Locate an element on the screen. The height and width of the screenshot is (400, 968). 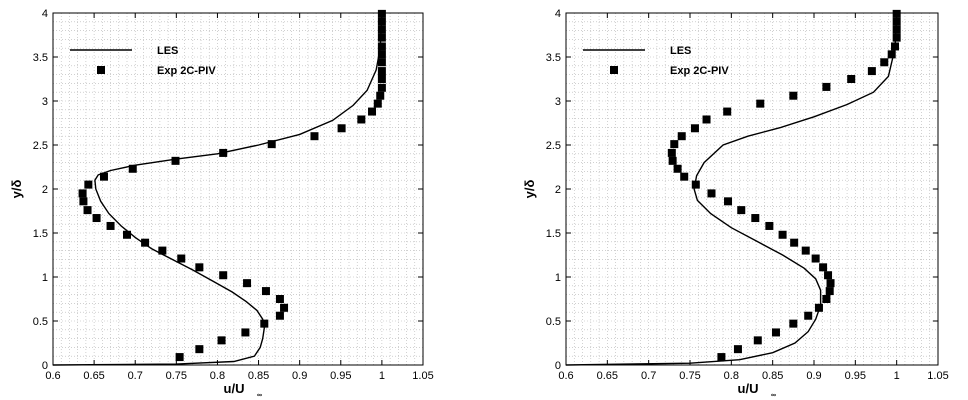
y-tick-label: 0.5 is located at coordinates (40, 322).